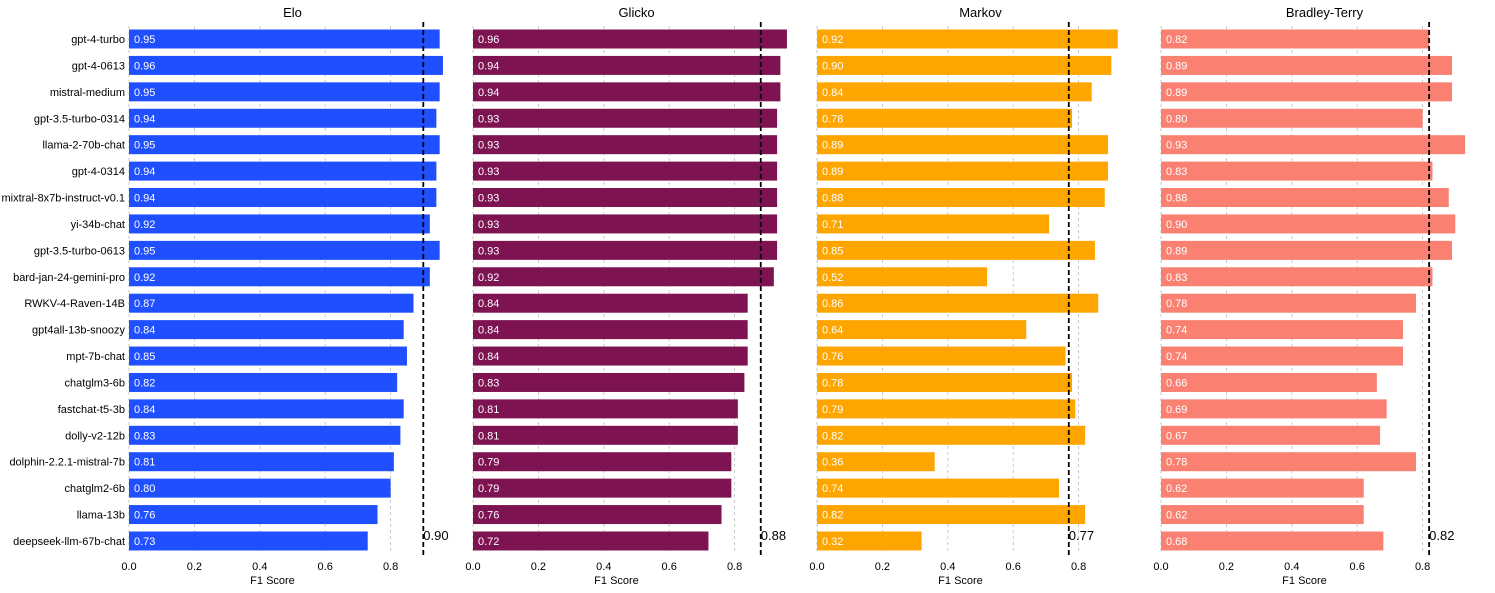 The image size is (1495, 593). I want to click on y-tick-label-mixtral-8x7b-instruct-v0-1: mixtral-8x7b-instruct-v0.1, so click(63, 199).